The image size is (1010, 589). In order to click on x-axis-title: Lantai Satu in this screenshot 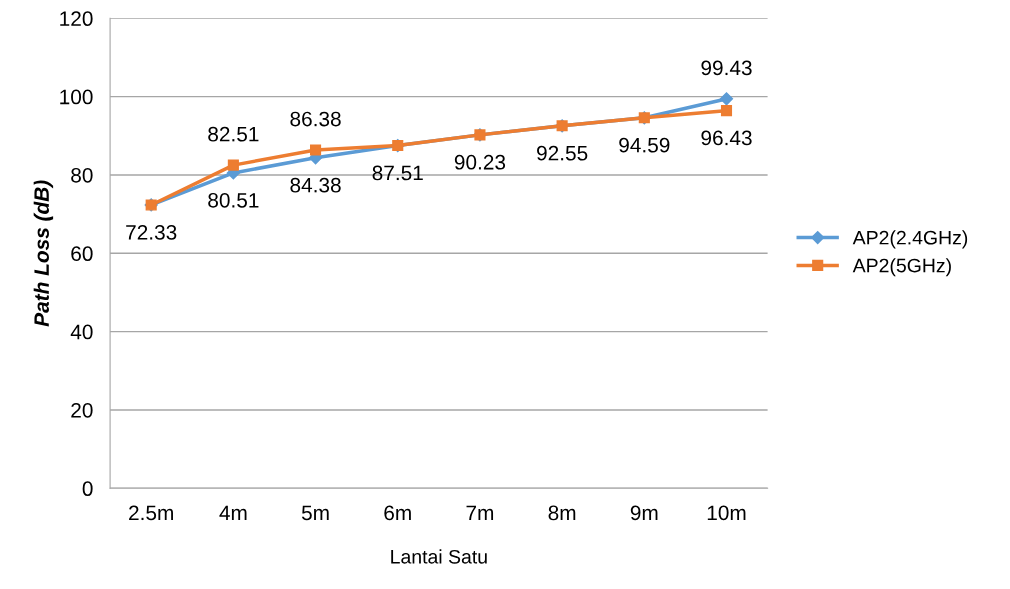, I will do `click(439, 556)`.